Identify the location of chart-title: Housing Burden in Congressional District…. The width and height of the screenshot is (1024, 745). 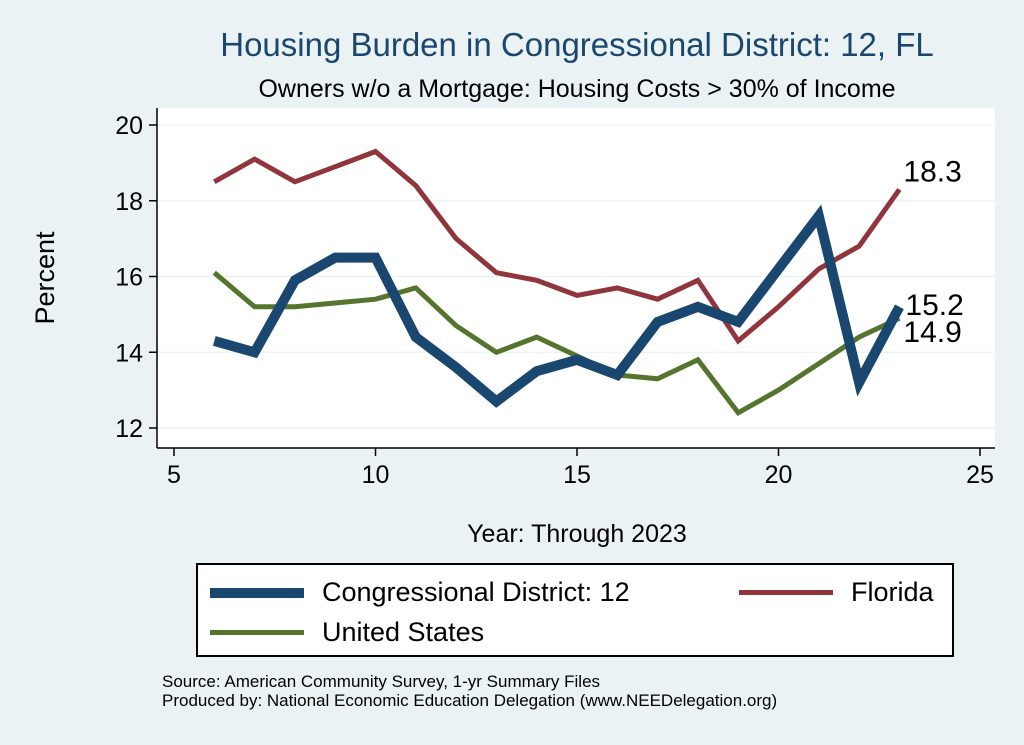
(577, 44).